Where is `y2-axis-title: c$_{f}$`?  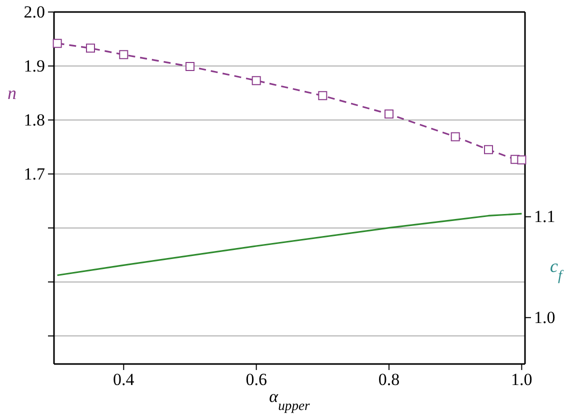
y2-axis-title: c$_{f}$ is located at coordinates (557, 270).